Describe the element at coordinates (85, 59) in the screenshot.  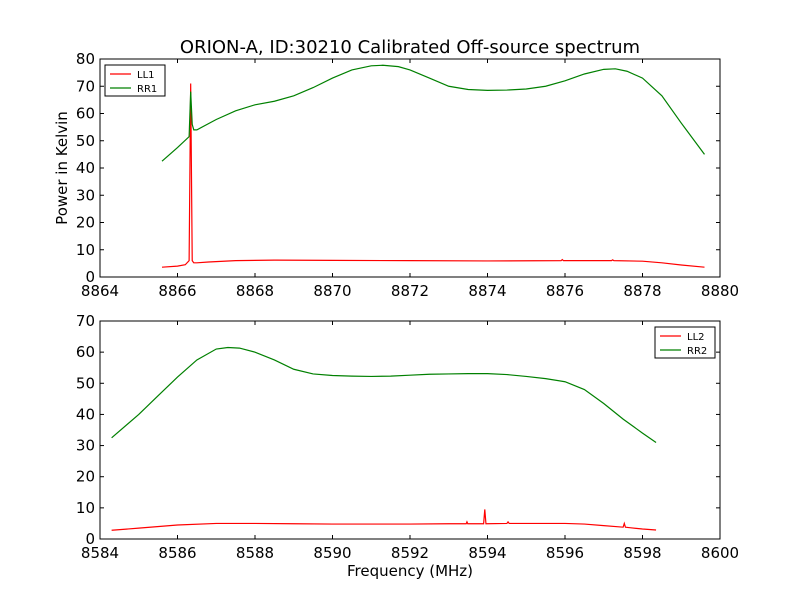
I see `y-tick-label: 80` at that location.